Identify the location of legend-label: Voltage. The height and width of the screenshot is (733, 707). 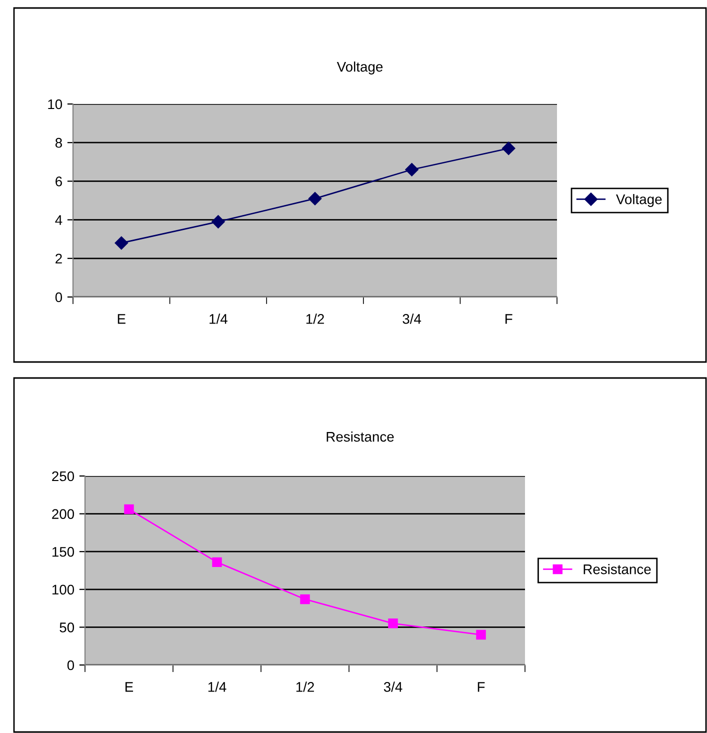
(639, 200).